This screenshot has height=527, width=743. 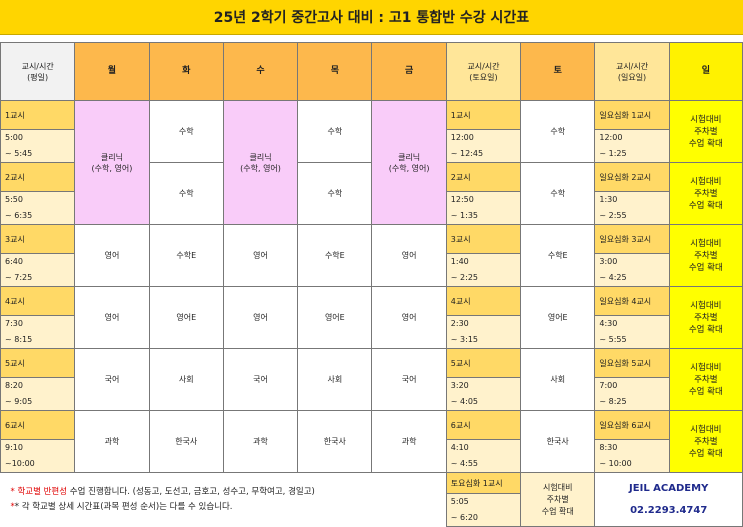 What do you see at coordinates (38, 208) in the screenshot?
I see `period-time: 5:50 ~ 6:35` at bounding box center [38, 208].